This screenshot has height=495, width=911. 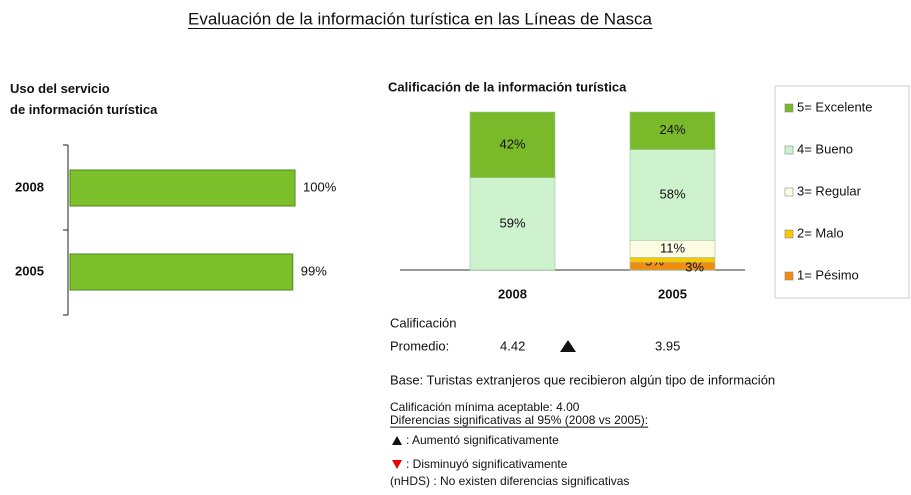 I want to click on legend-label: 2= Malo, so click(x=820, y=232).